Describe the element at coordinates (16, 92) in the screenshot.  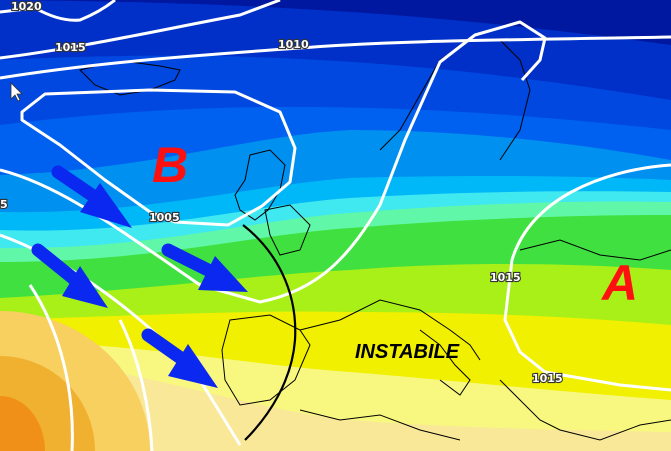
I see `mouse-cursor-icon` at that location.